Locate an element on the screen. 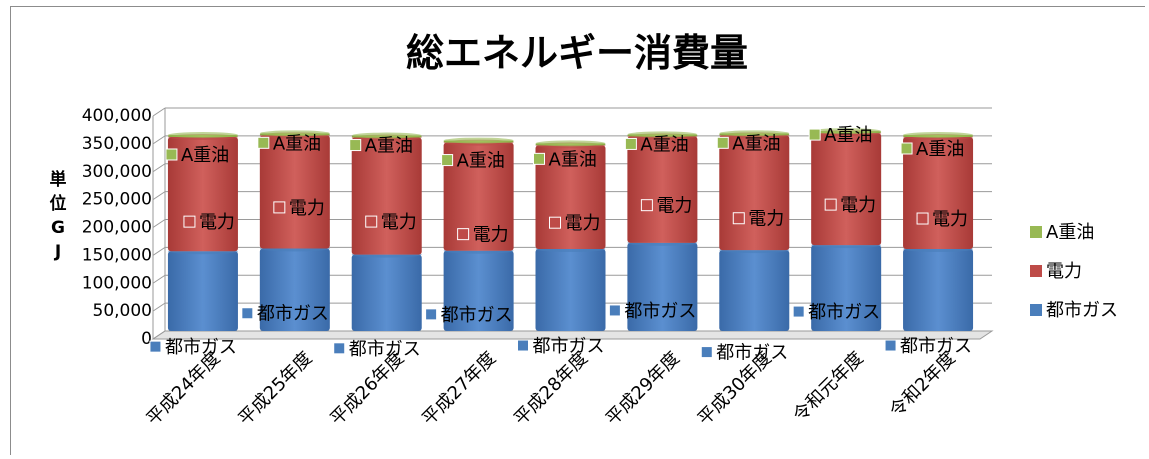 The image size is (1149, 459). data-label-0-6: 都市ガス is located at coordinates (744, 353).